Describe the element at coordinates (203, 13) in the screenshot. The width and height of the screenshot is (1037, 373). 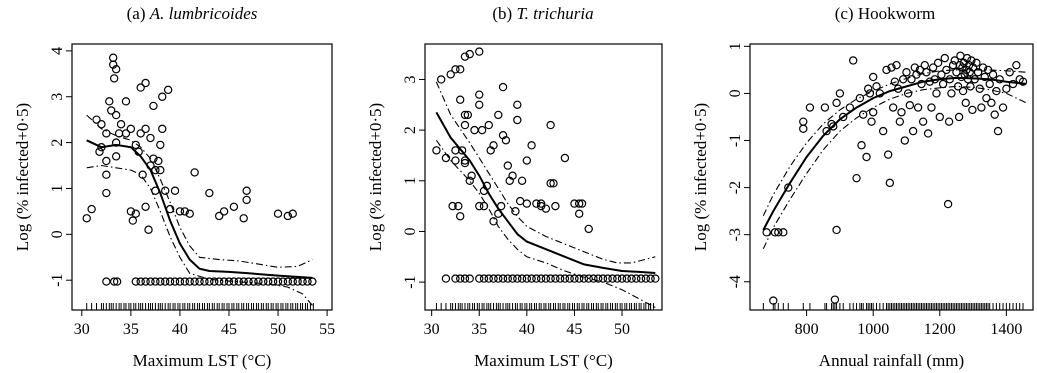
I see `panel-title-text: A. lumbricoides` at that location.